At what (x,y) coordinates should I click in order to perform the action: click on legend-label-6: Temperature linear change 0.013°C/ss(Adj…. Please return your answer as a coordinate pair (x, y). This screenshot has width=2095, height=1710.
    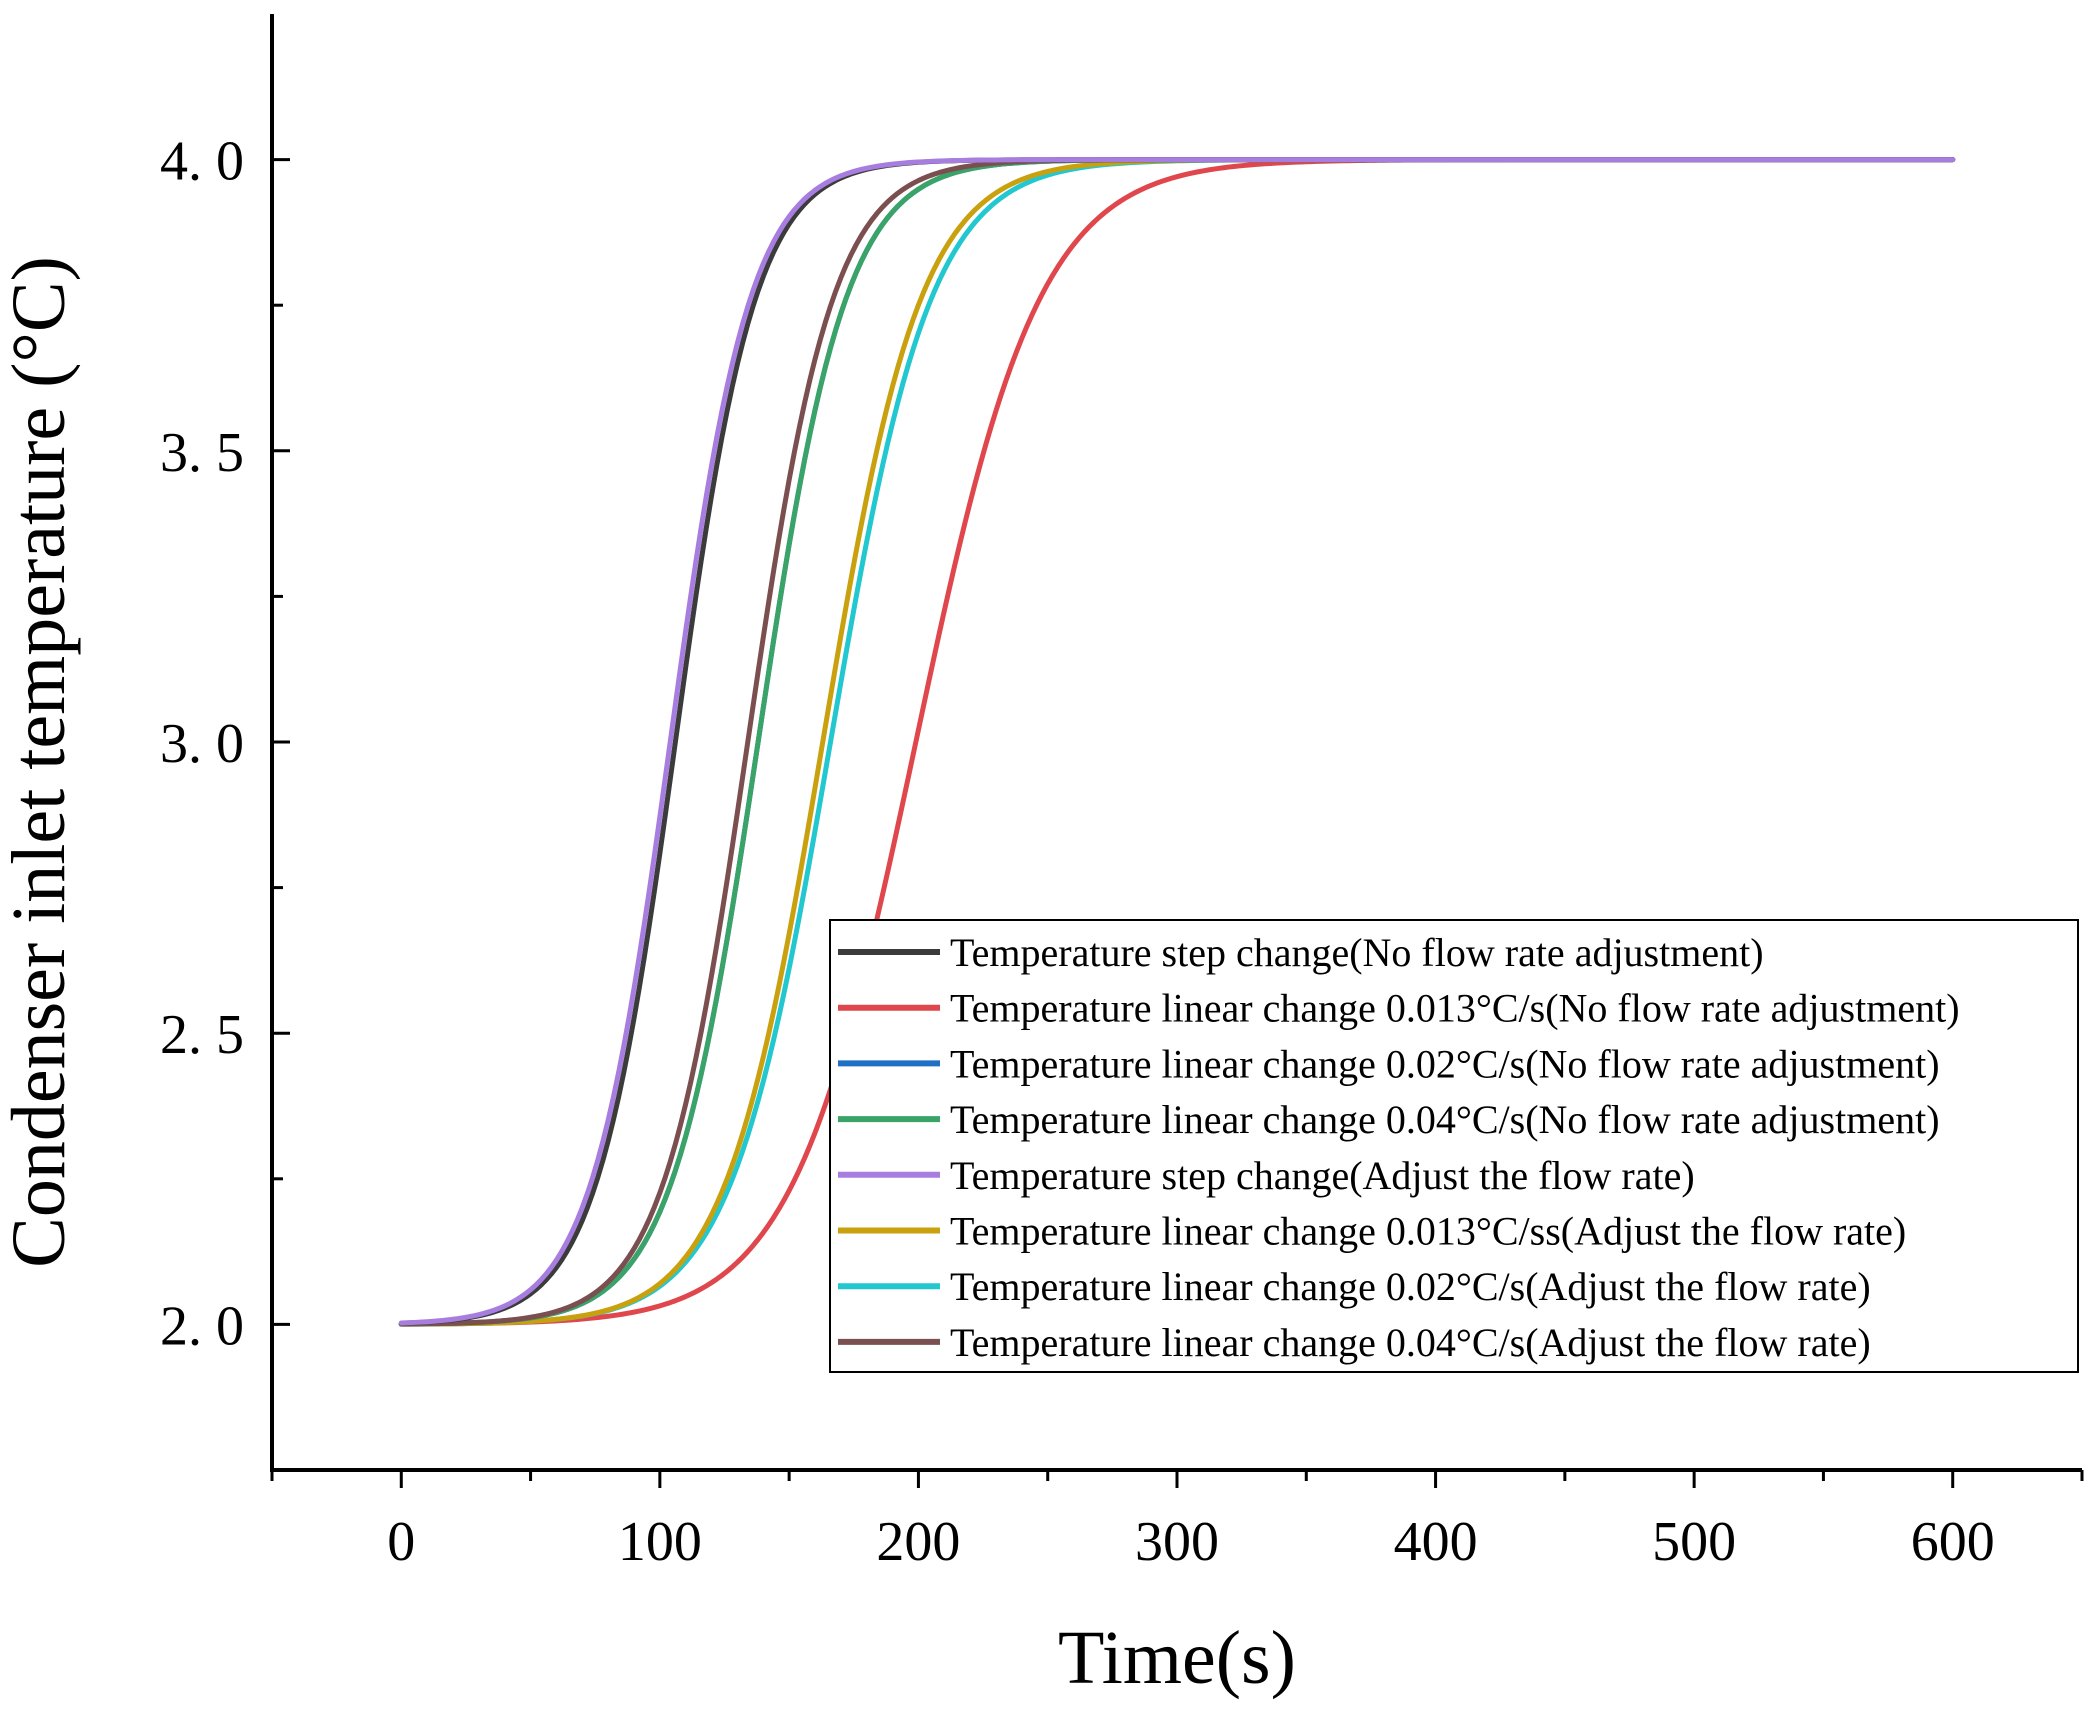
    Looking at the image, I should click on (1428, 1231).